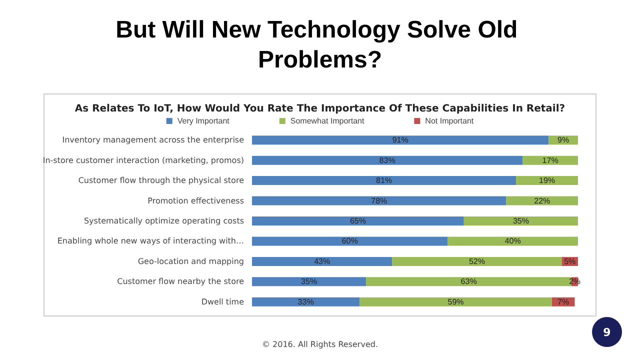 This screenshot has width=640, height=360. I want to click on data-label: 5%, so click(570, 261).